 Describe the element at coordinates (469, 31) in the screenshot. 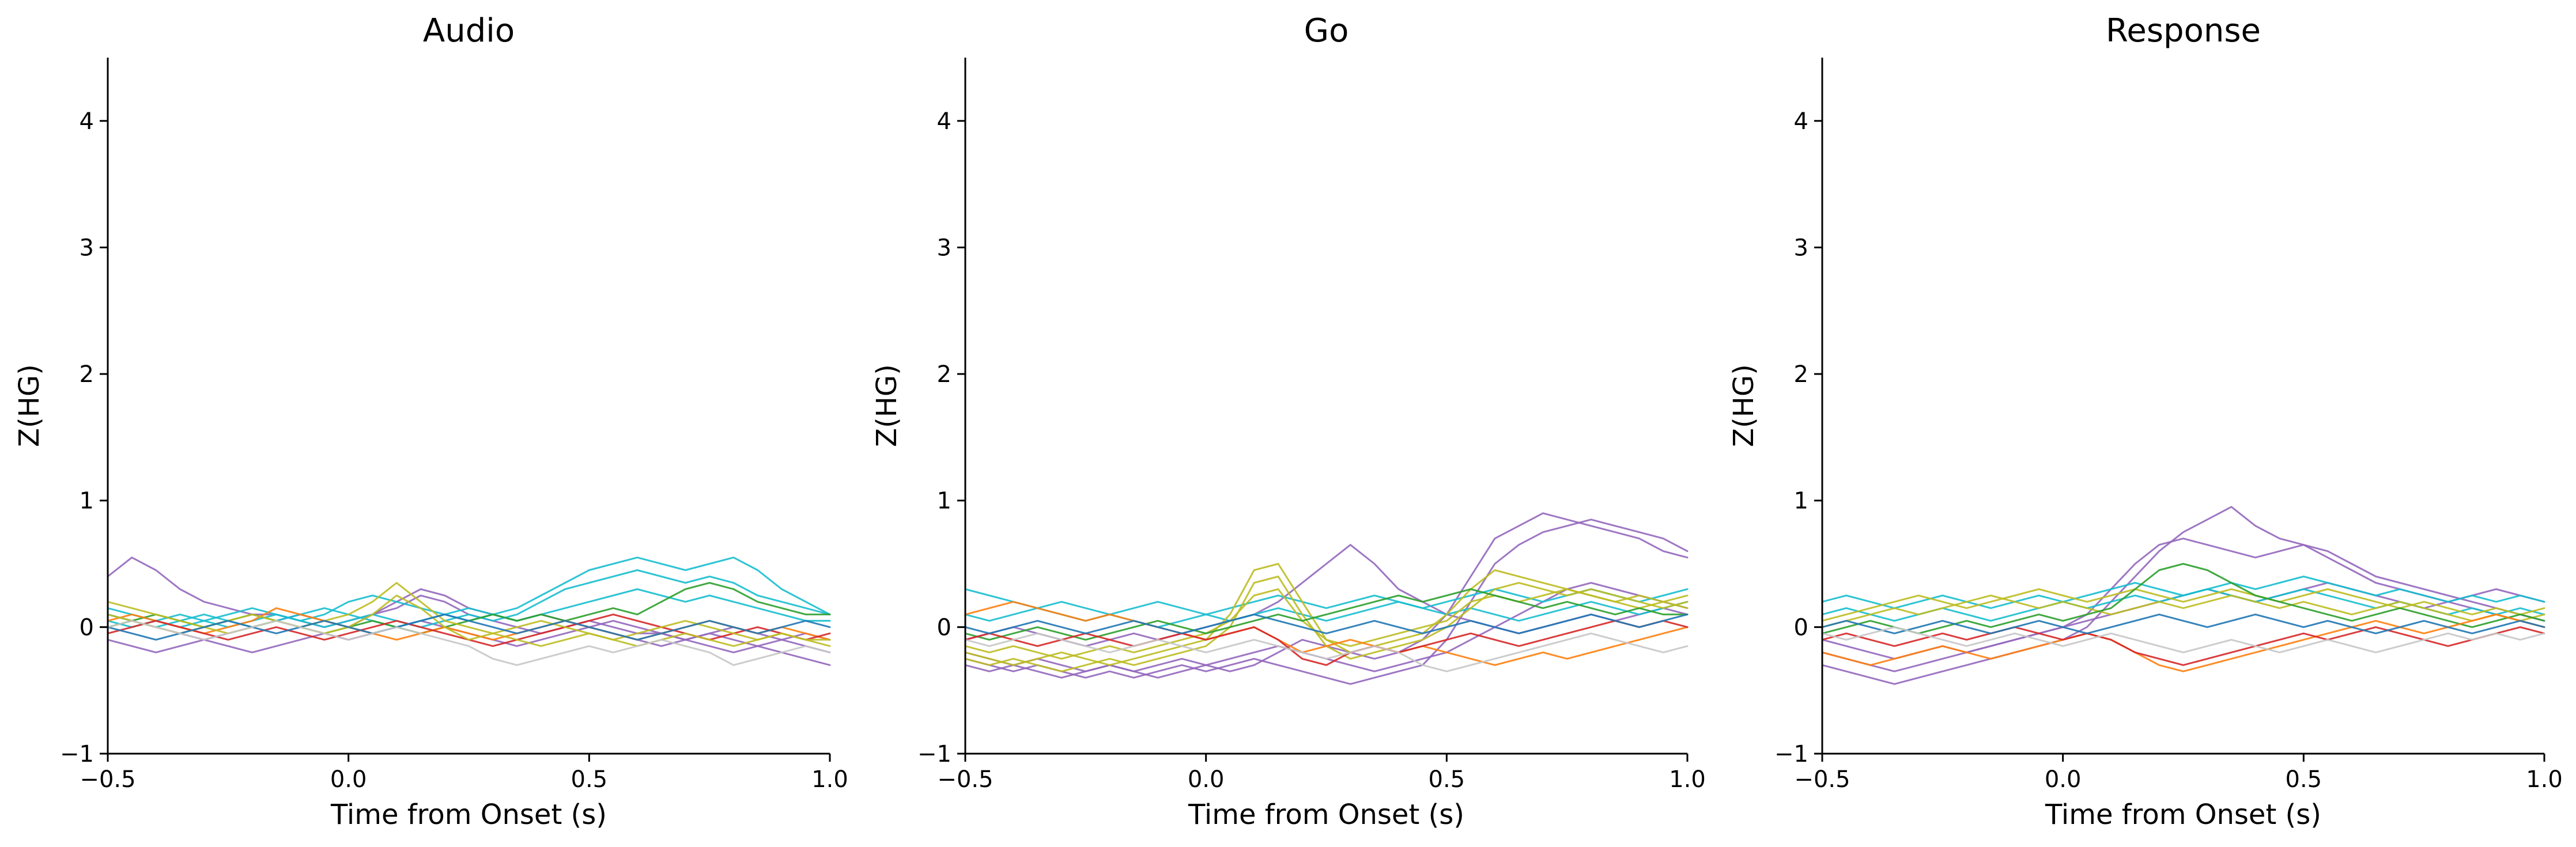

I see `chart-title: Audio` at that location.